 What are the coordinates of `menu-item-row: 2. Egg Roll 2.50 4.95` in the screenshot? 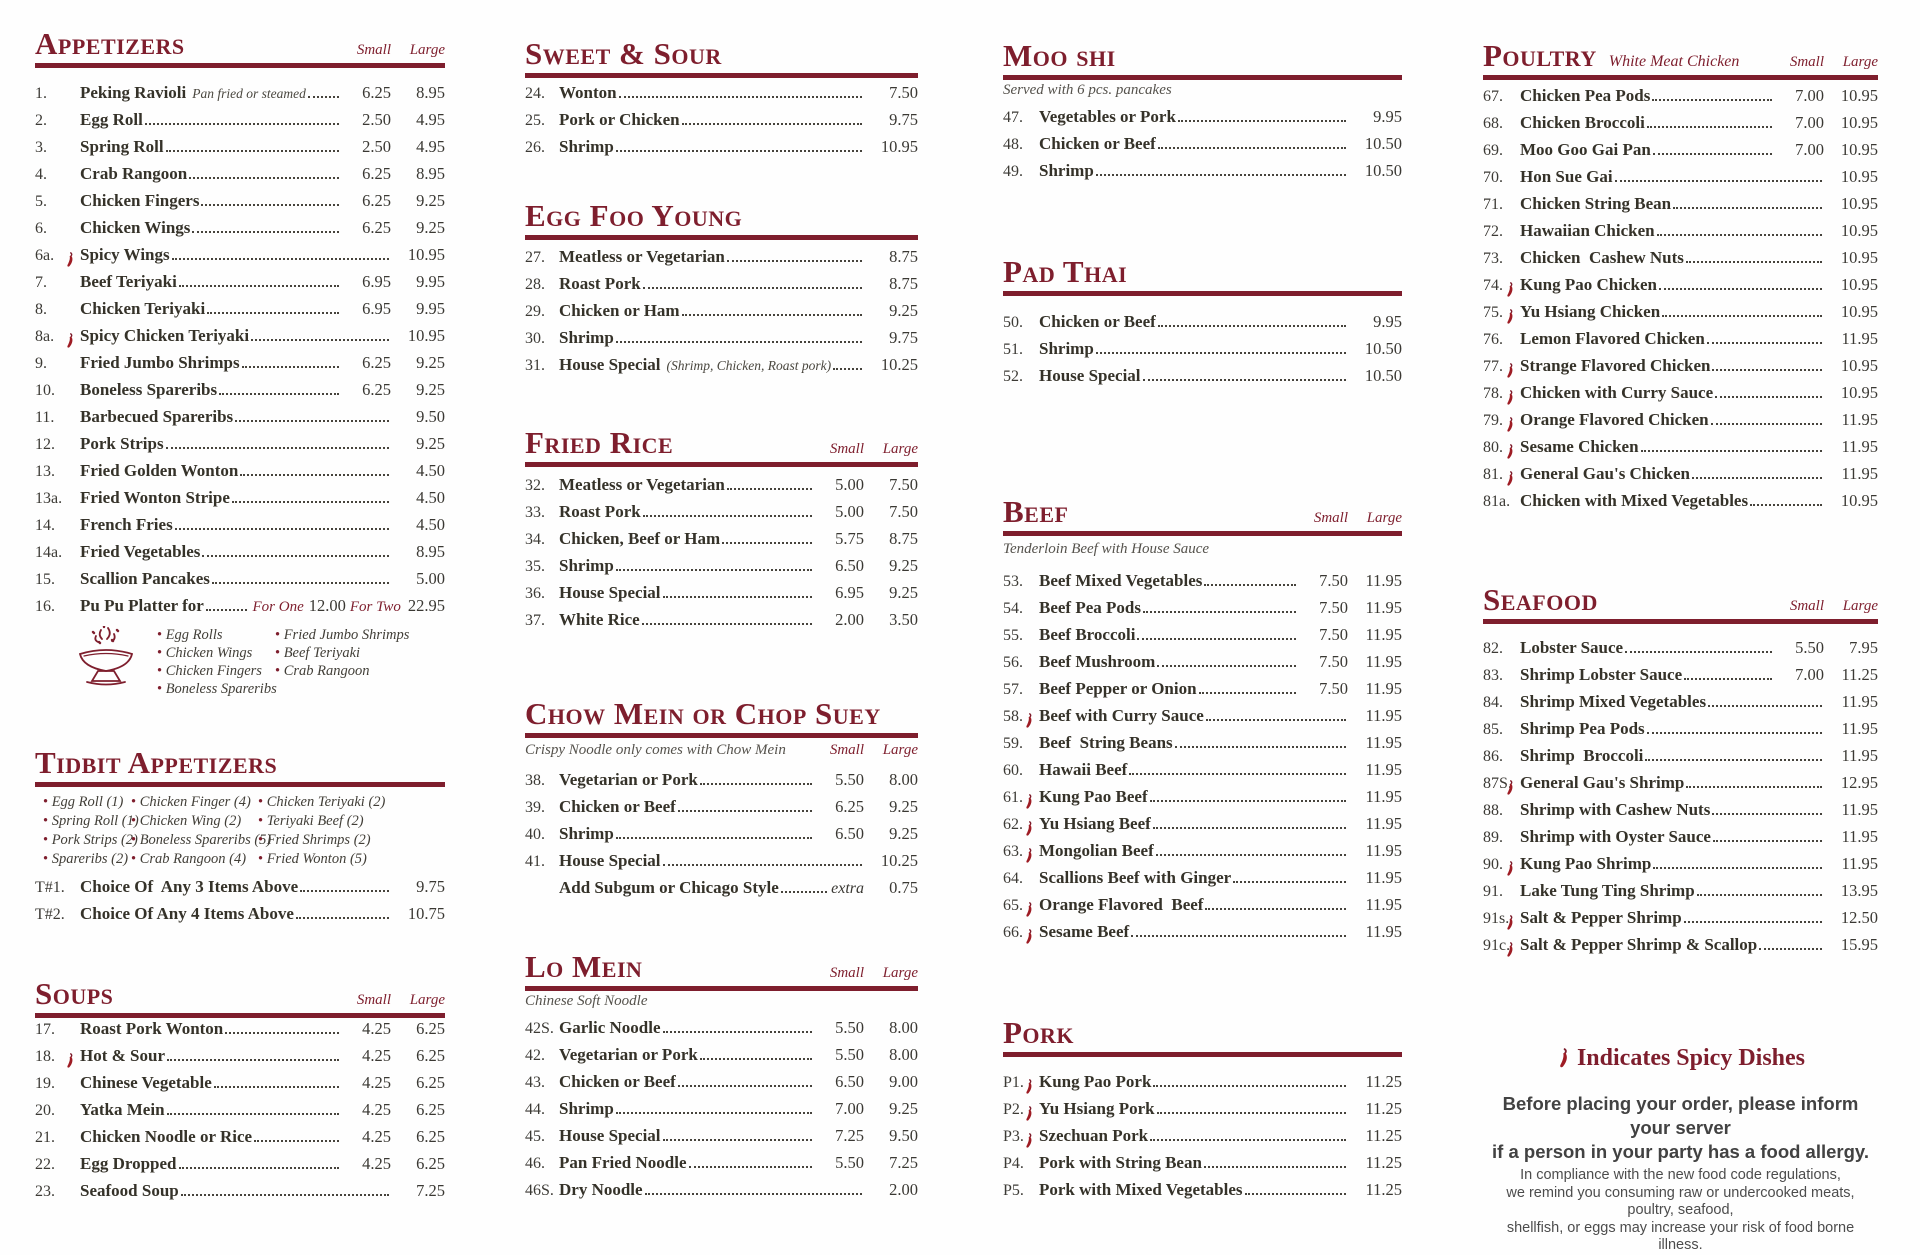 It's located at (240, 123).